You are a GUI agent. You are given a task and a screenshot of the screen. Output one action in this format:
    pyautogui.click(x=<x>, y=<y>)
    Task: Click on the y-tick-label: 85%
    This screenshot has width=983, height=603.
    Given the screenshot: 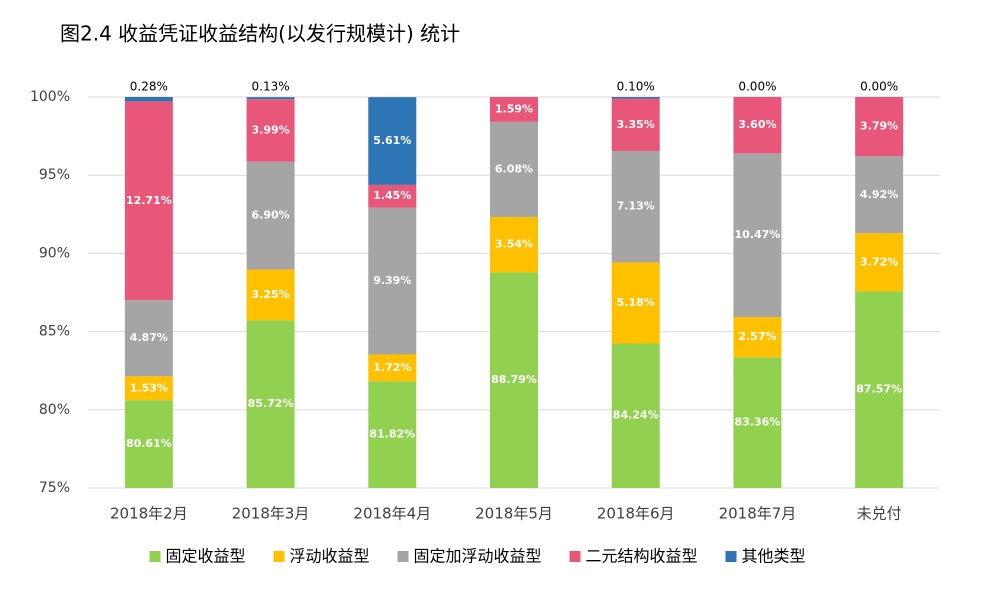 What is the action you would take?
    pyautogui.click(x=54, y=332)
    